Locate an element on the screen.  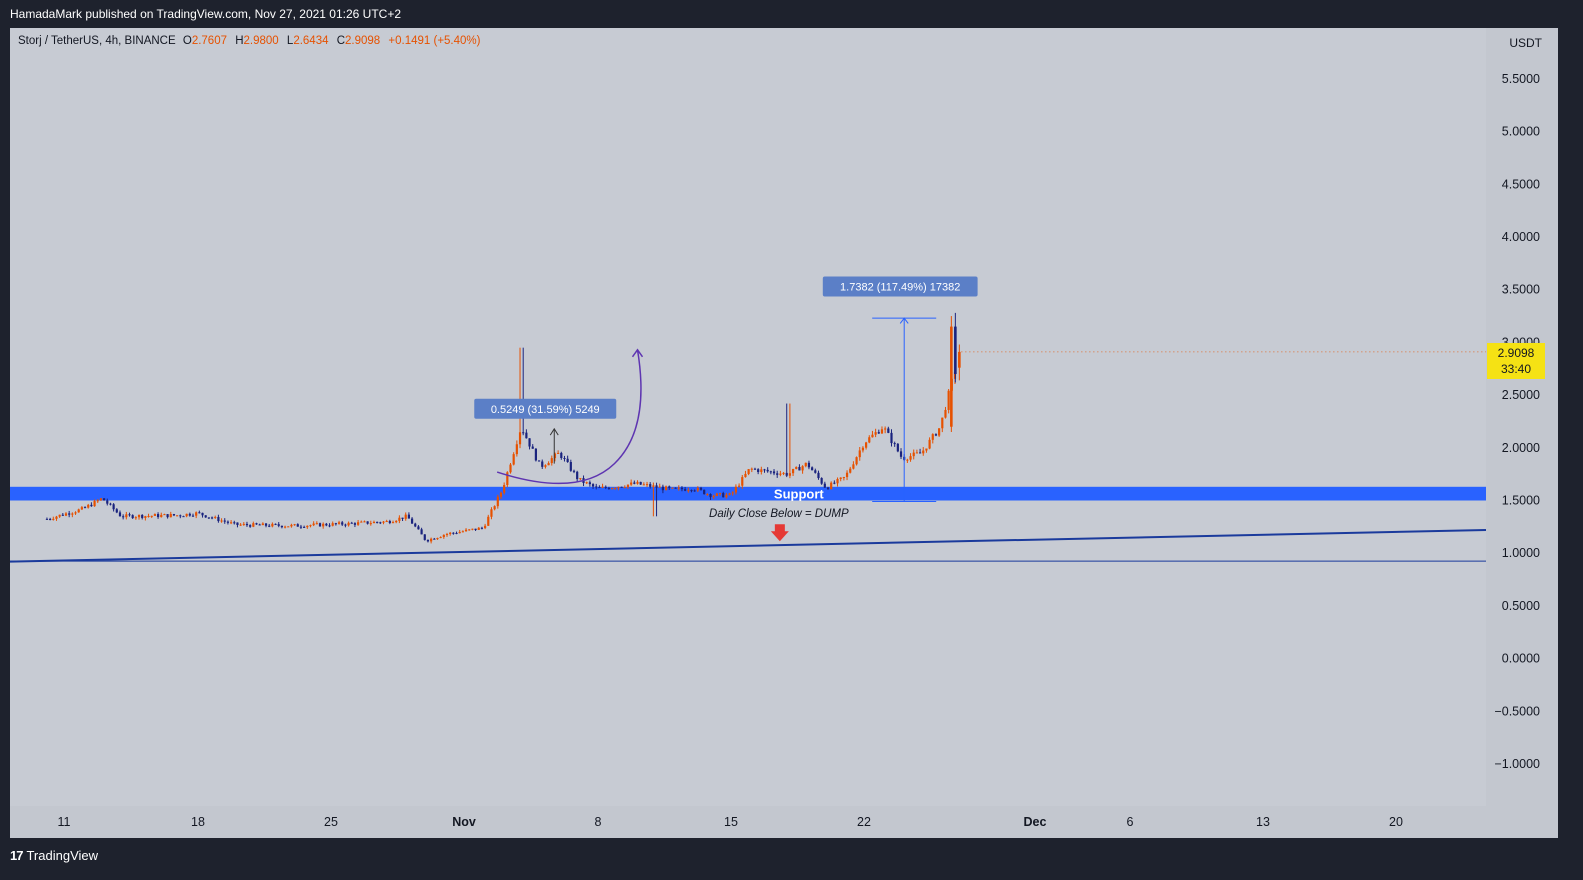
price-tick-label: −1.0000 is located at coordinates (1517, 764).